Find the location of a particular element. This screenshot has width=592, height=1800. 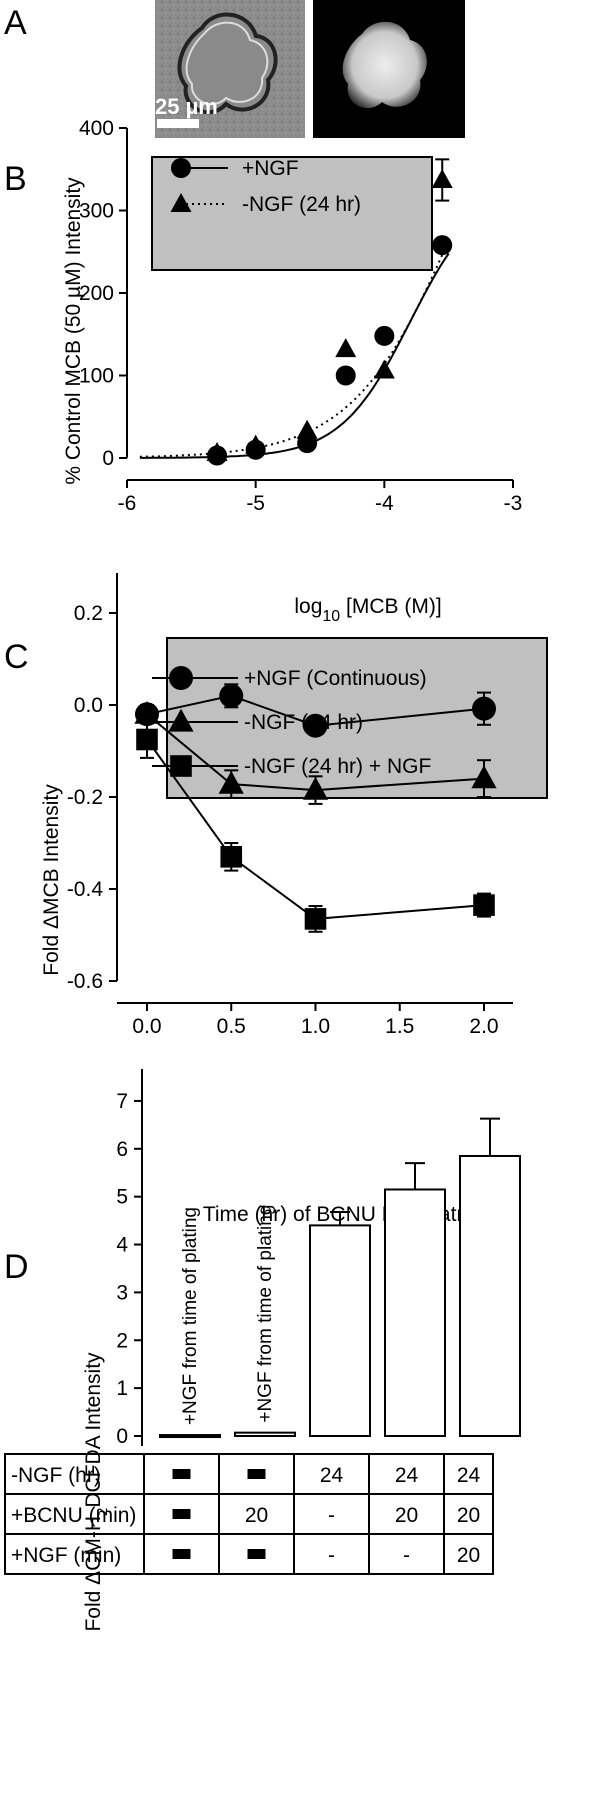

x-axis-label-sub: 10 is located at coordinates (331, 616).